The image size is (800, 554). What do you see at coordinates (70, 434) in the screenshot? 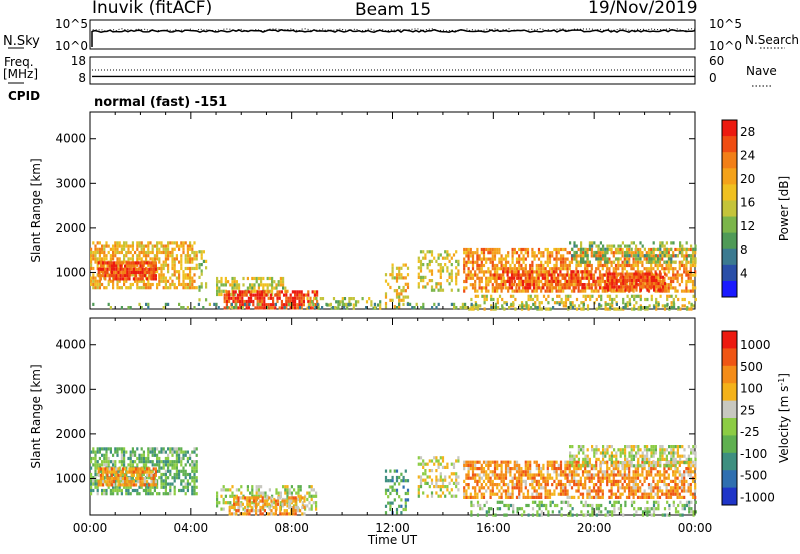
I see `velocity-ytick-1: 2000` at bounding box center [70, 434].